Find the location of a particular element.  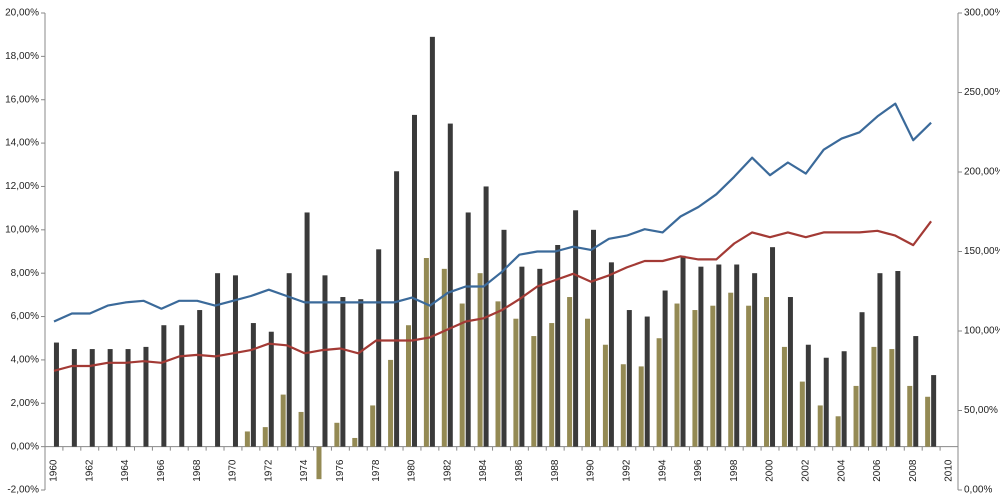

x-tick-label: 2008 is located at coordinates (913, 470).